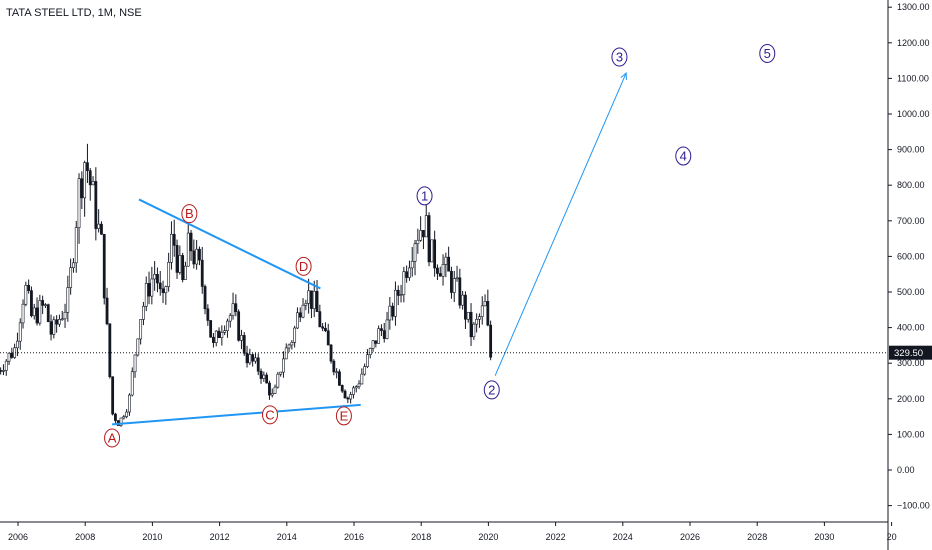 The height and width of the screenshot is (550, 932). I want to click on last-price-badge: 329.50, so click(910, 352).